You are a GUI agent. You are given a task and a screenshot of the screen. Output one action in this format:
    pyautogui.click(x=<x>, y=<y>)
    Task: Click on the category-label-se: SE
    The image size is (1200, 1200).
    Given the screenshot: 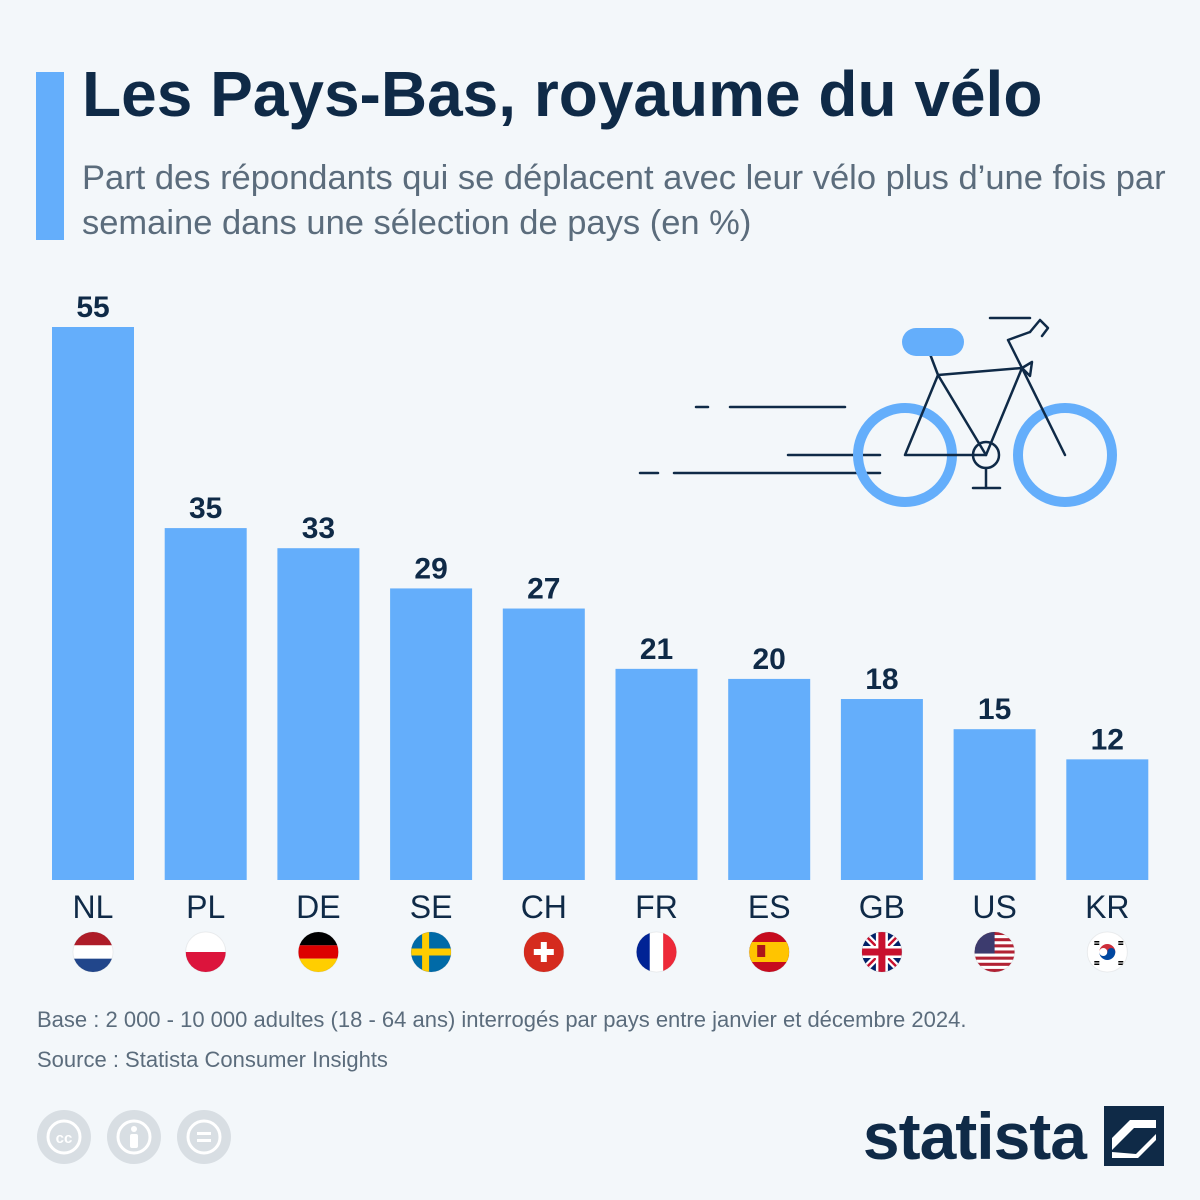 What is the action you would take?
    pyautogui.click(x=431, y=907)
    